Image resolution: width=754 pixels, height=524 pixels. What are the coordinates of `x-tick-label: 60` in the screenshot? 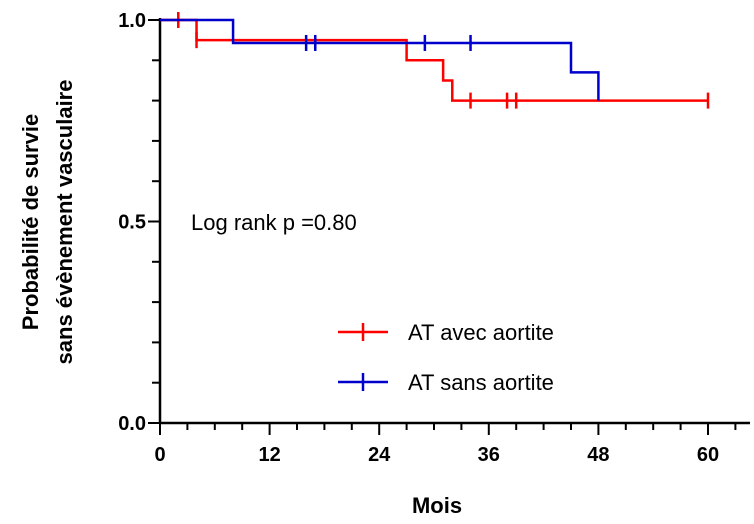 It's located at (708, 455).